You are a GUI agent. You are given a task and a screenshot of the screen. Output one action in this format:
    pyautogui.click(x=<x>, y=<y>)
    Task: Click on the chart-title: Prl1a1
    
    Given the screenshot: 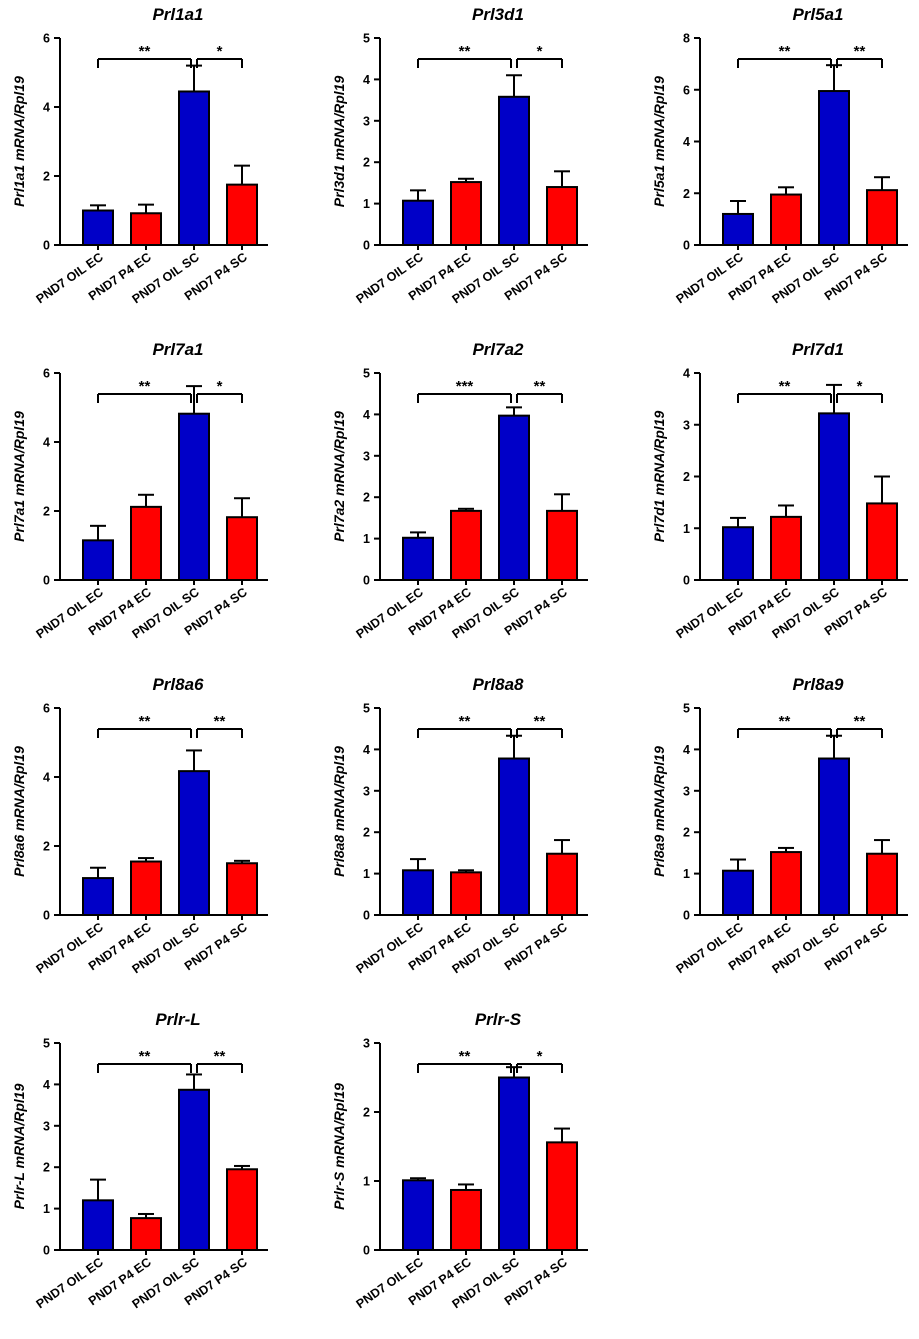 What is the action you would take?
    pyautogui.click(x=177, y=14)
    